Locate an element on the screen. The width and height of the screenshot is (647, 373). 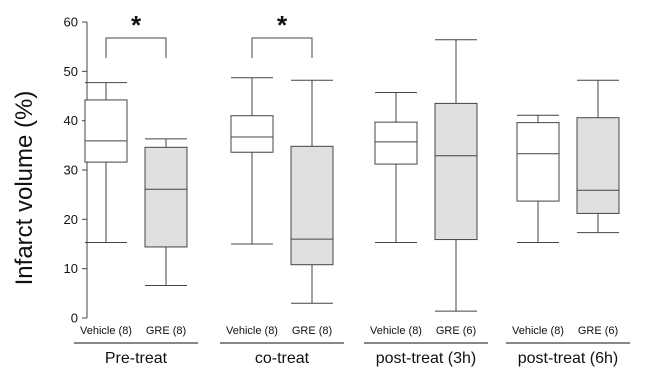
y-tick-label: 30 is located at coordinates (71, 170).